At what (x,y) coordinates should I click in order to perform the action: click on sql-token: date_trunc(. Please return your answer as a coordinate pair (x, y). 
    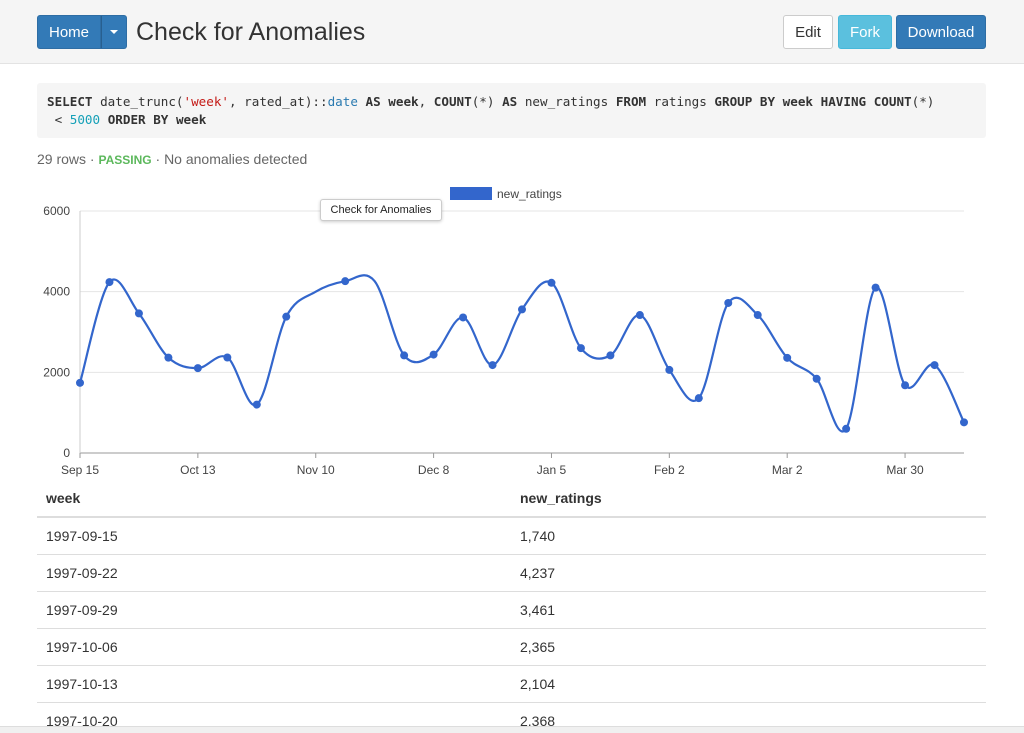
    Looking at the image, I should click on (138, 101).